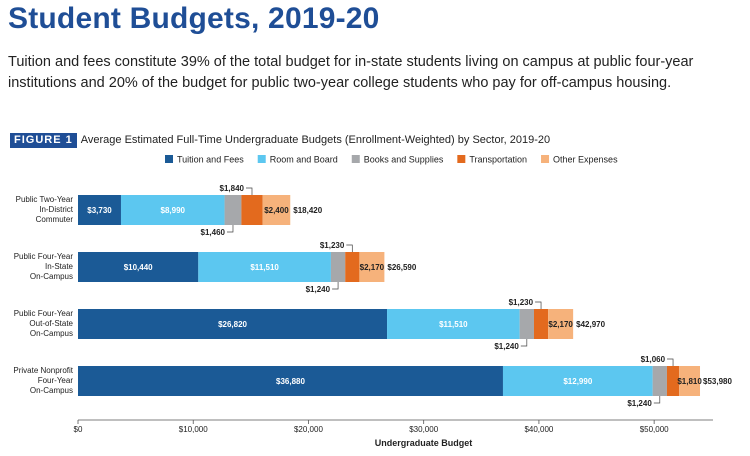  I want to click on data-label-room-board: $8,990, so click(173, 210).